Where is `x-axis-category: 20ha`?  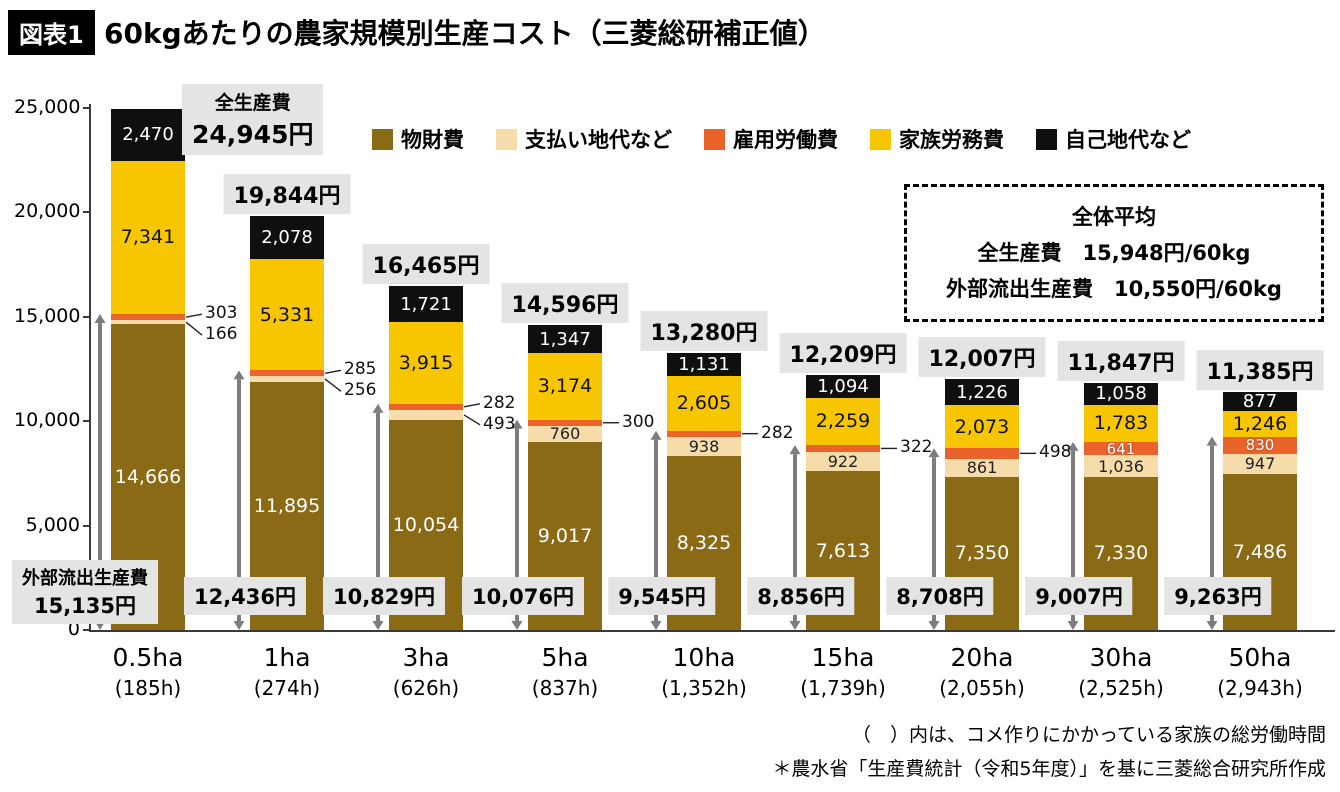 x-axis-category: 20ha is located at coordinates (982, 657).